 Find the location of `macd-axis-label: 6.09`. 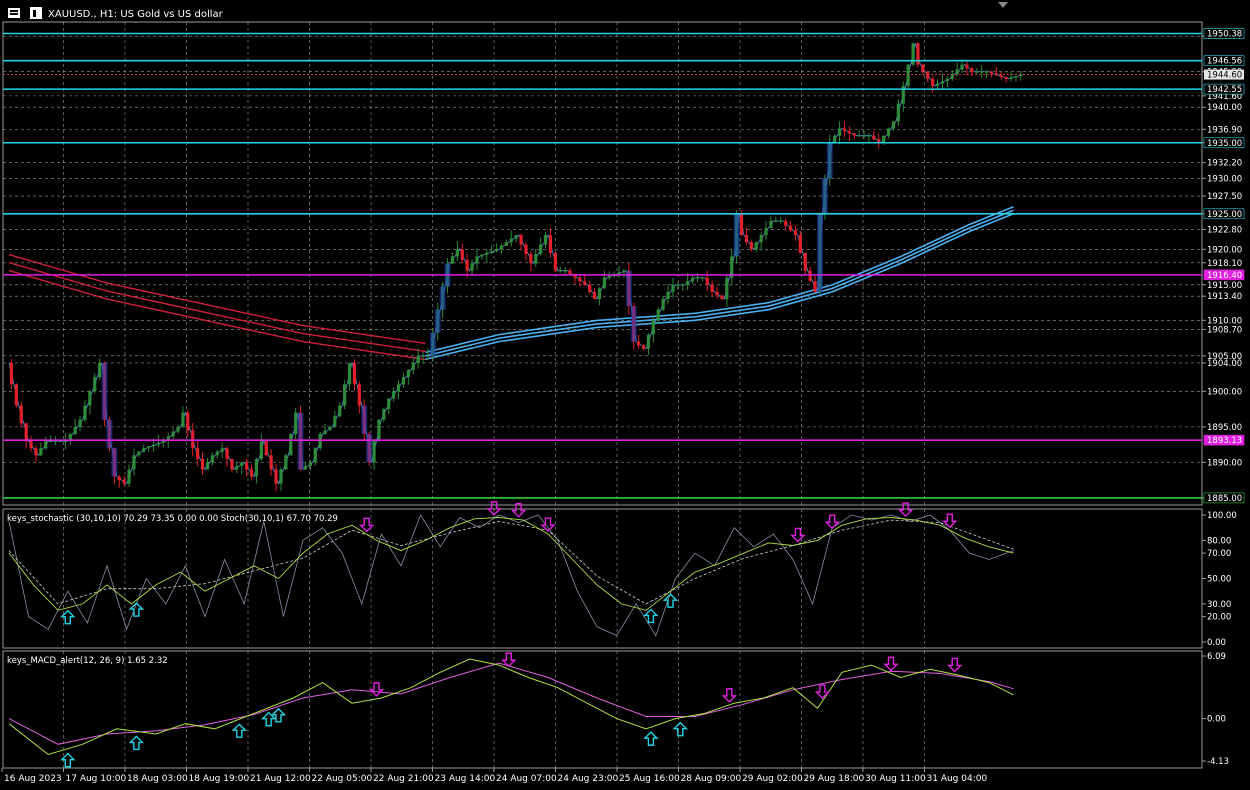

macd-axis-label: 6.09 is located at coordinates (1216, 657).